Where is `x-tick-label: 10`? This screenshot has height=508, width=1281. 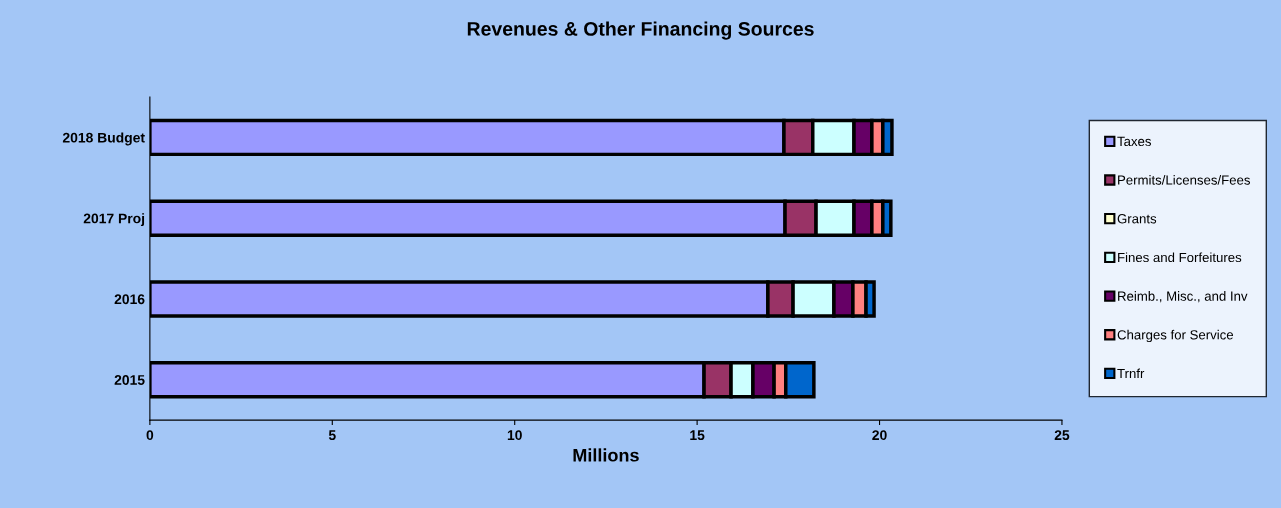 x-tick-label: 10 is located at coordinates (514, 435).